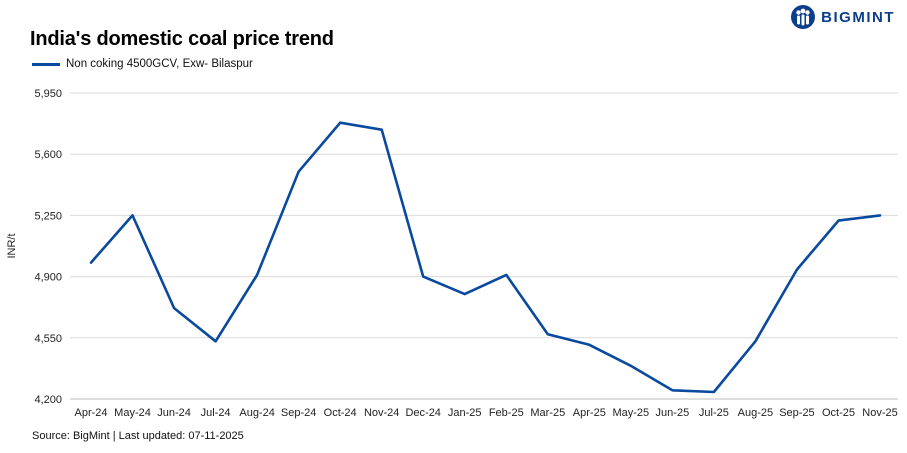  What do you see at coordinates (589, 413) in the screenshot?
I see `x-tick-label: Apr-25` at bounding box center [589, 413].